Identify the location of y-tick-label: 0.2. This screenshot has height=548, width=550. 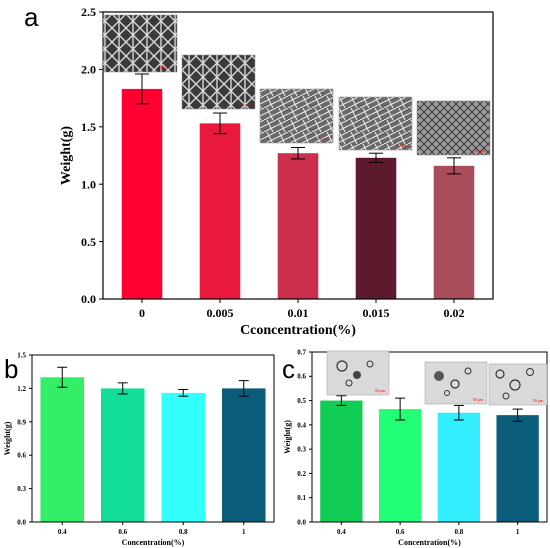
(301, 474).